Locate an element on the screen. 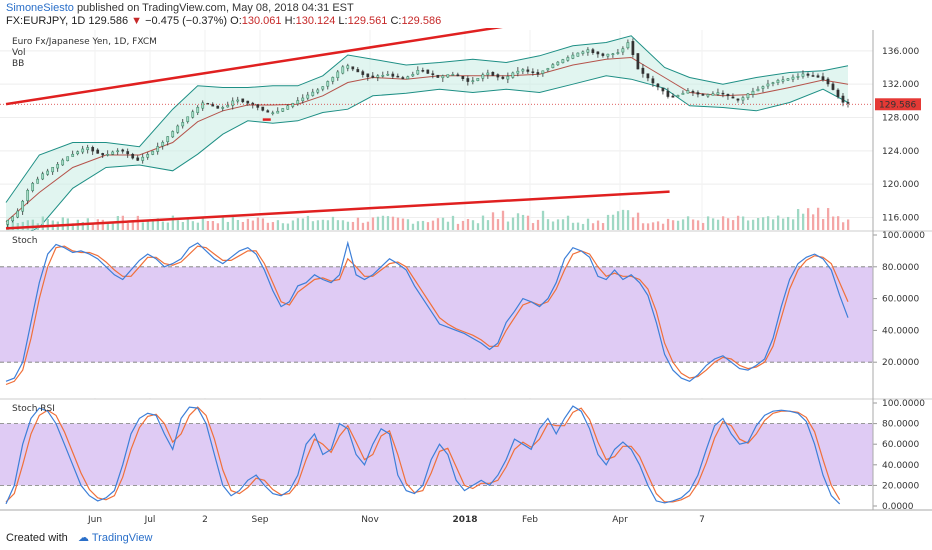 This screenshot has height=550, width=932. lower-trend-line is located at coordinates (337, 210).